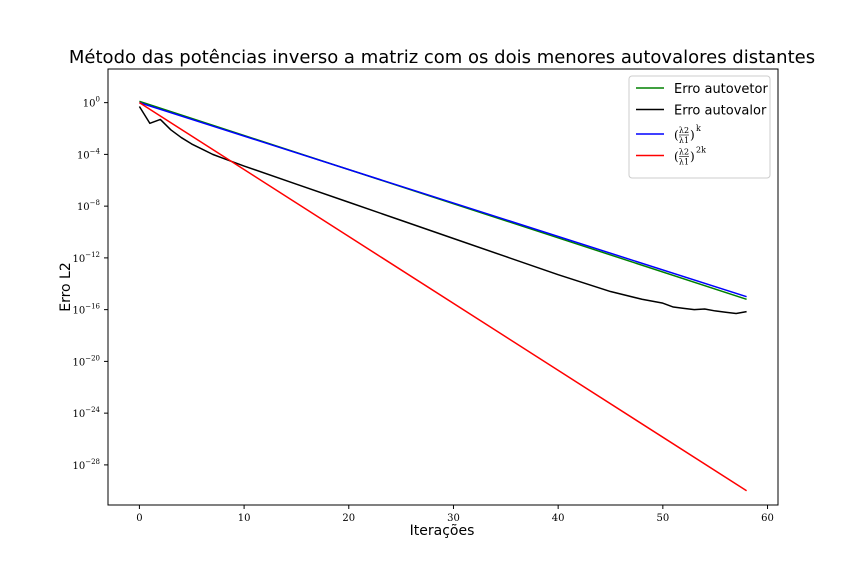  I want to click on legend-label-1: Erro autovalor, so click(720, 111).